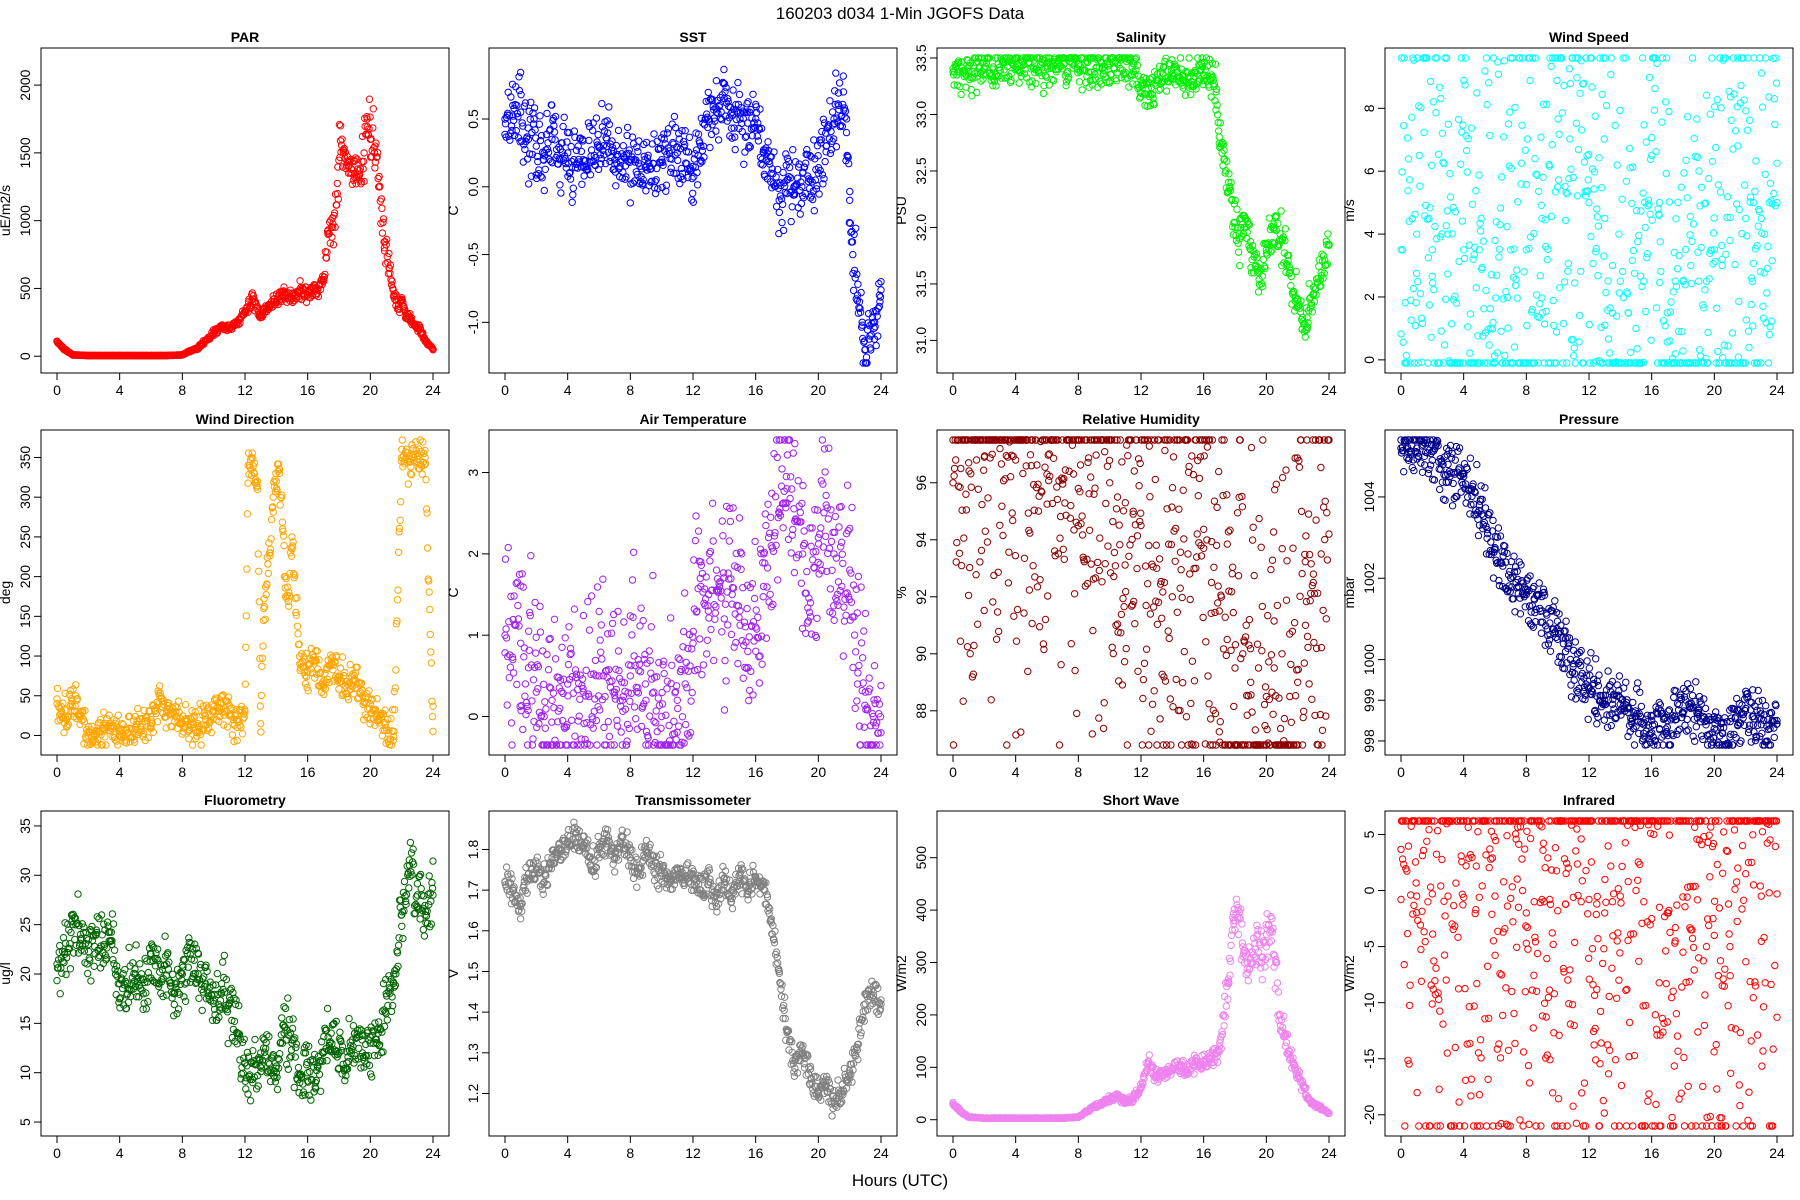 This screenshot has width=1800, height=1200. I want to click on air-temperature-y-axis-label: C, so click(453, 592).